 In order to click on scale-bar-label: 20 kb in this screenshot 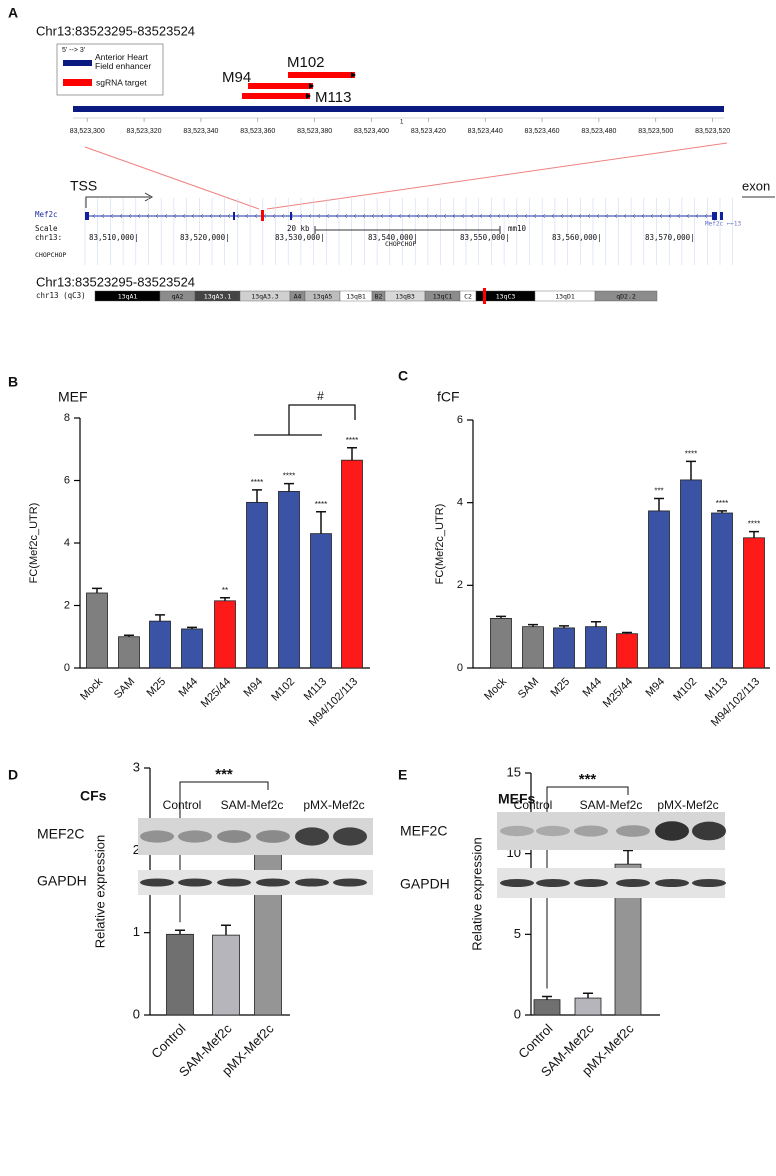, I will do `click(298, 228)`.